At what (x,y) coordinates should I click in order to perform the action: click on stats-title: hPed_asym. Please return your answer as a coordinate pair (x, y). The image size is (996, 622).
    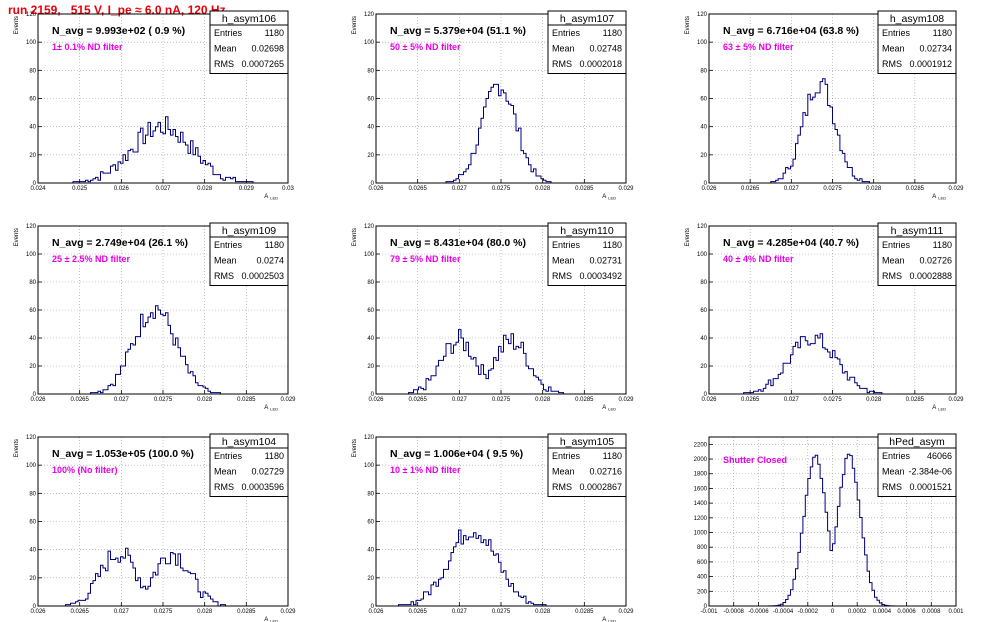
    Looking at the image, I should click on (917, 442).